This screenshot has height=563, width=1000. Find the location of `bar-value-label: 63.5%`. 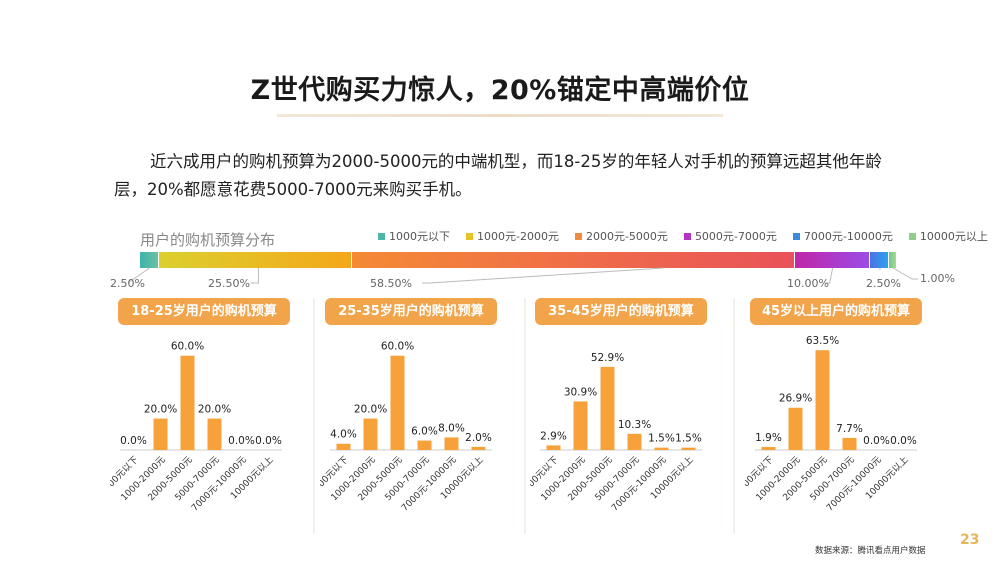

bar-value-label: 63.5% is located at coordinates (822, 341).